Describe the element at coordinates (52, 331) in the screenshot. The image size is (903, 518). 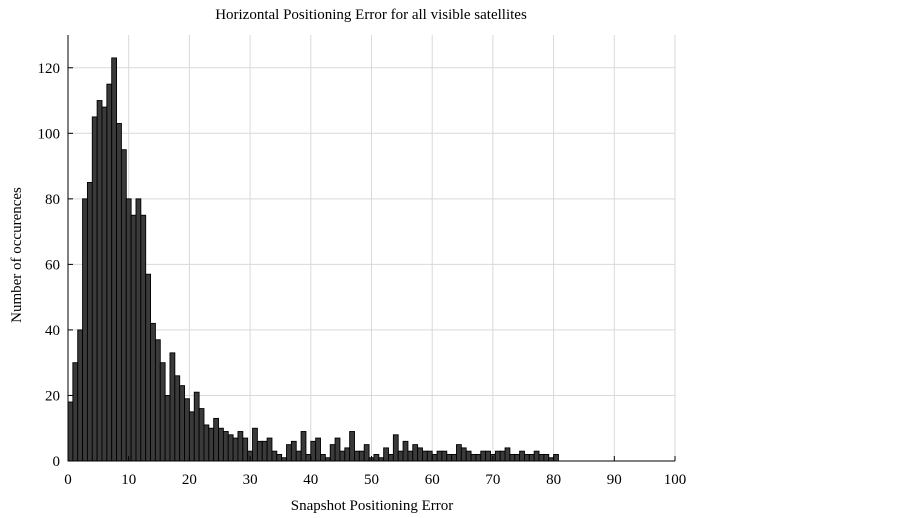
I see `y-tick-label: 40` at that location.